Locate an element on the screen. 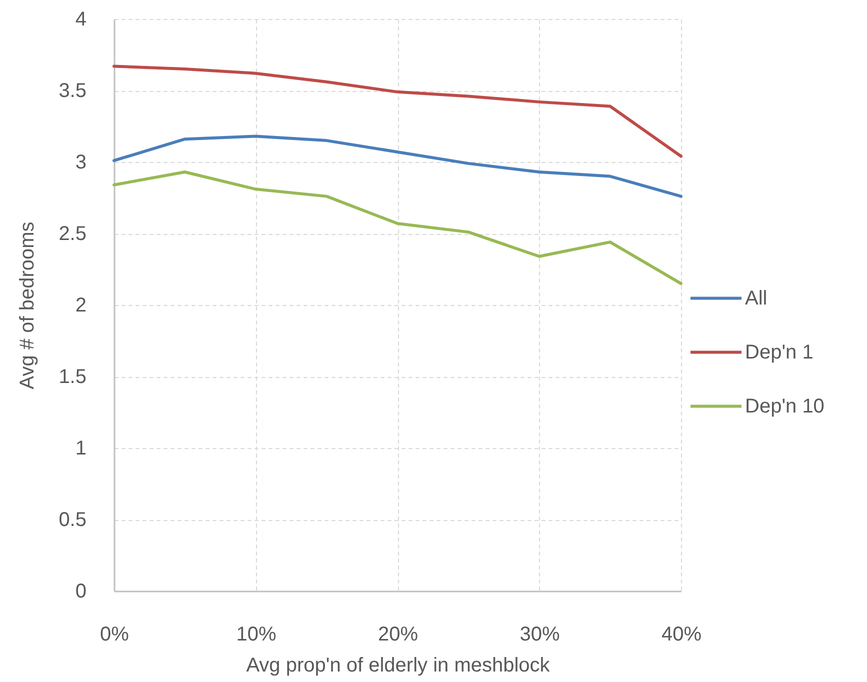 The width and height of the screenshot is (867, 682). legend-label: All is located at coordinates (756, 298).